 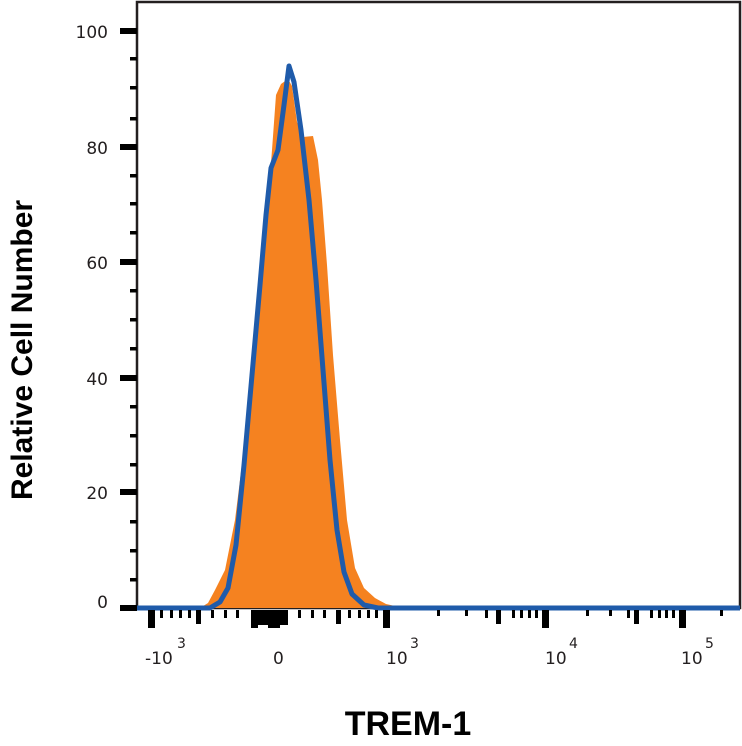 What do you see at coordinates (97, 380) in the screenshot?
I see `y-tick-label-40: 40` at bounding box center [97, 380].